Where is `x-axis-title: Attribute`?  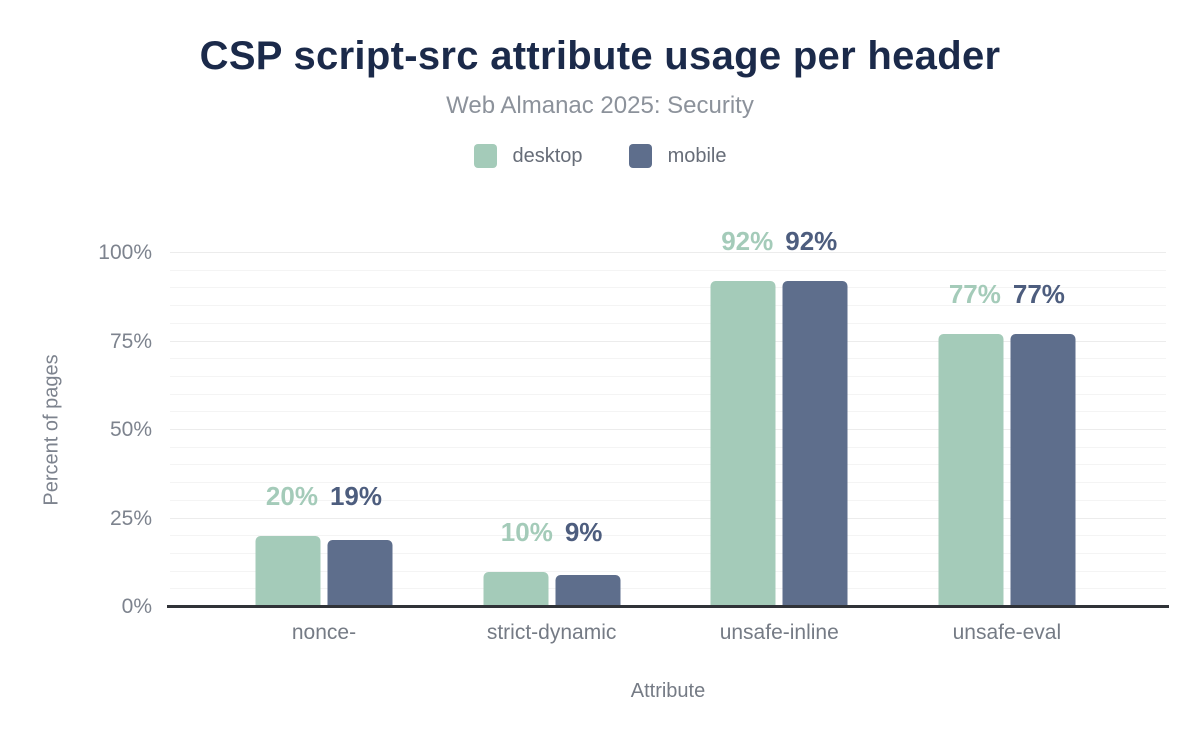 x-axis-title: Attribute is located at coordinates (668, 691).